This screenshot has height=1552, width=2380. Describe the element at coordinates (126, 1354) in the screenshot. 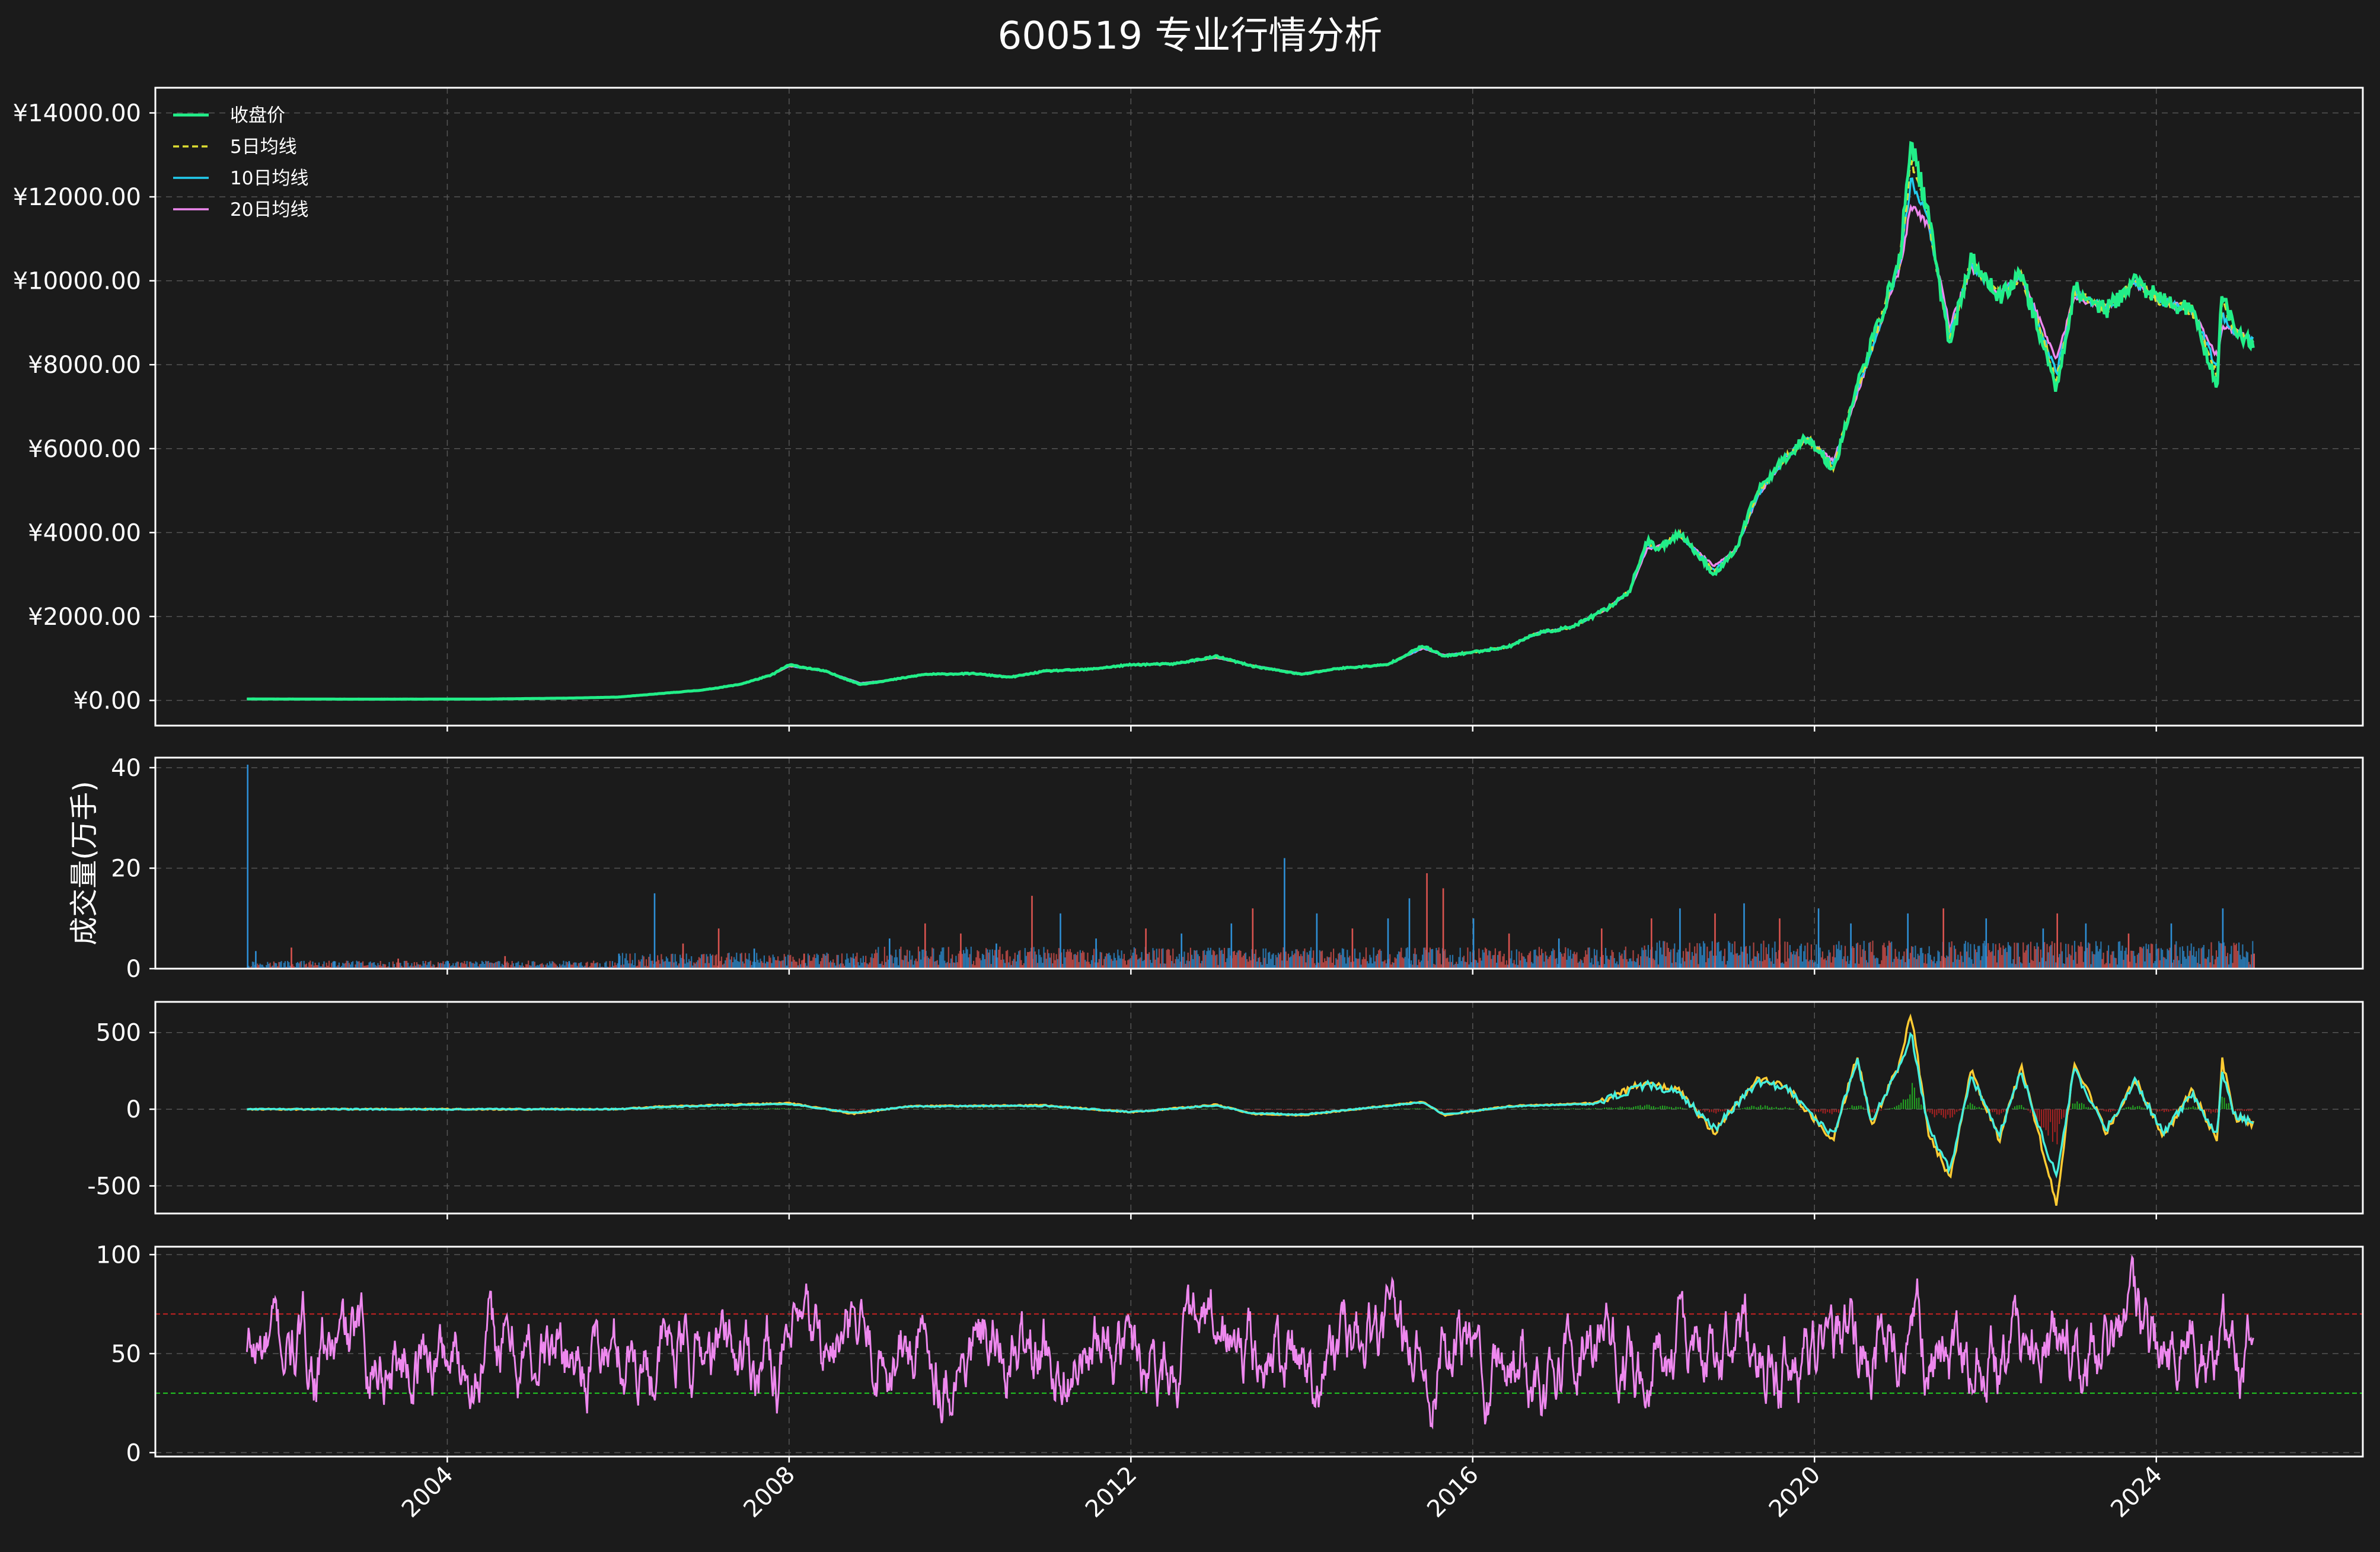

I see `y-tick-label: 50` at that location.